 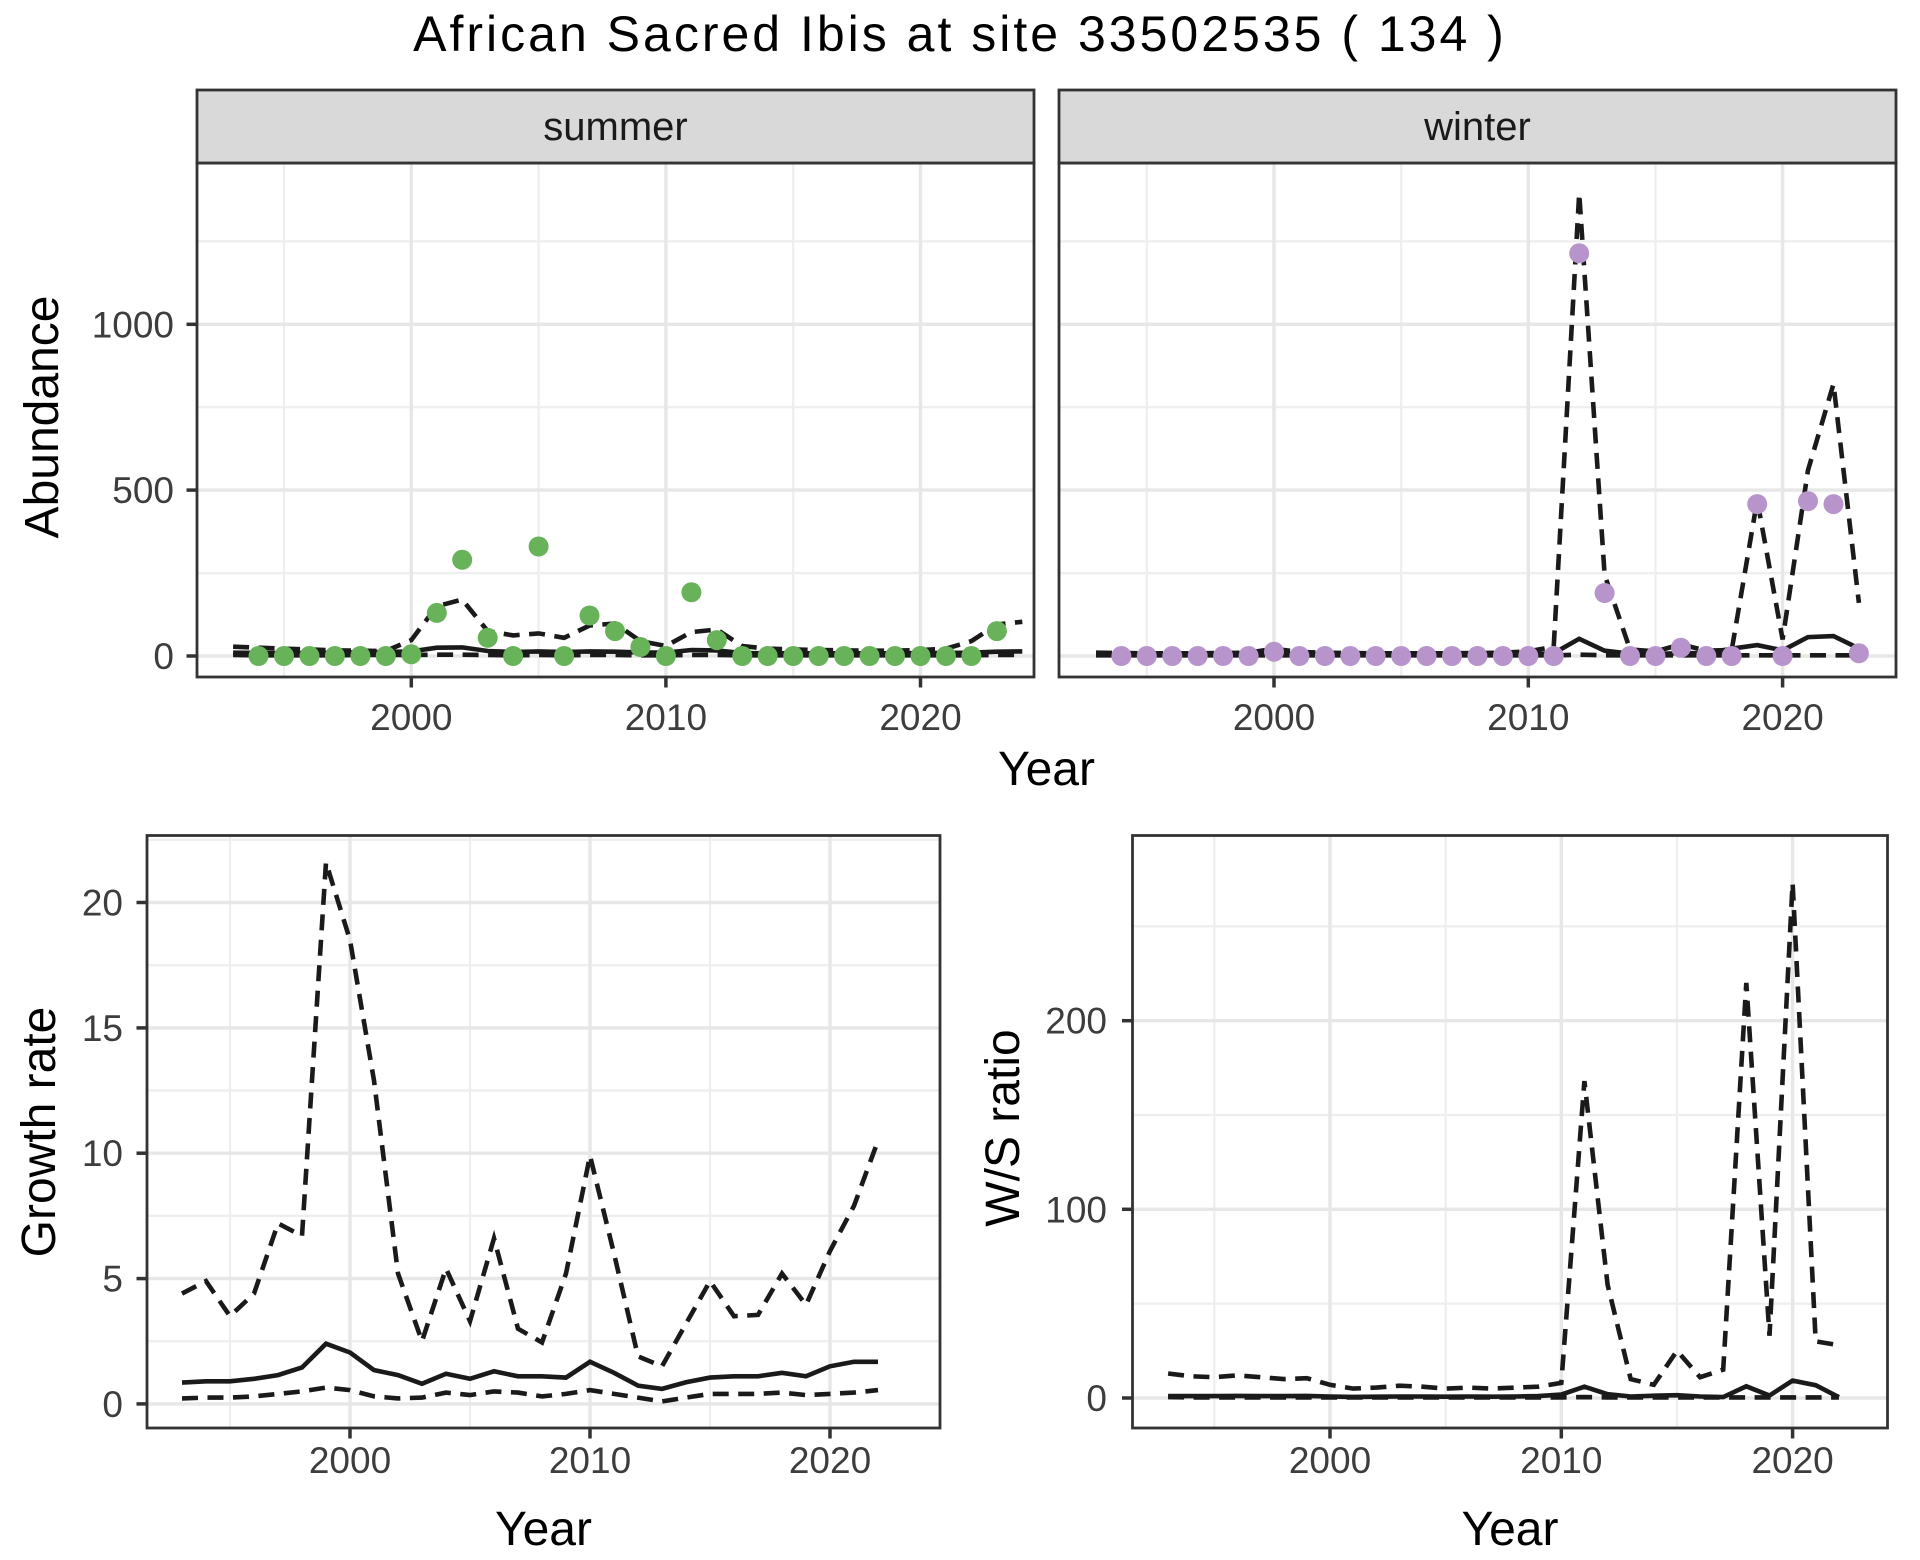 I want to click on svg-text: 100, so click(x=1076, y=1209).